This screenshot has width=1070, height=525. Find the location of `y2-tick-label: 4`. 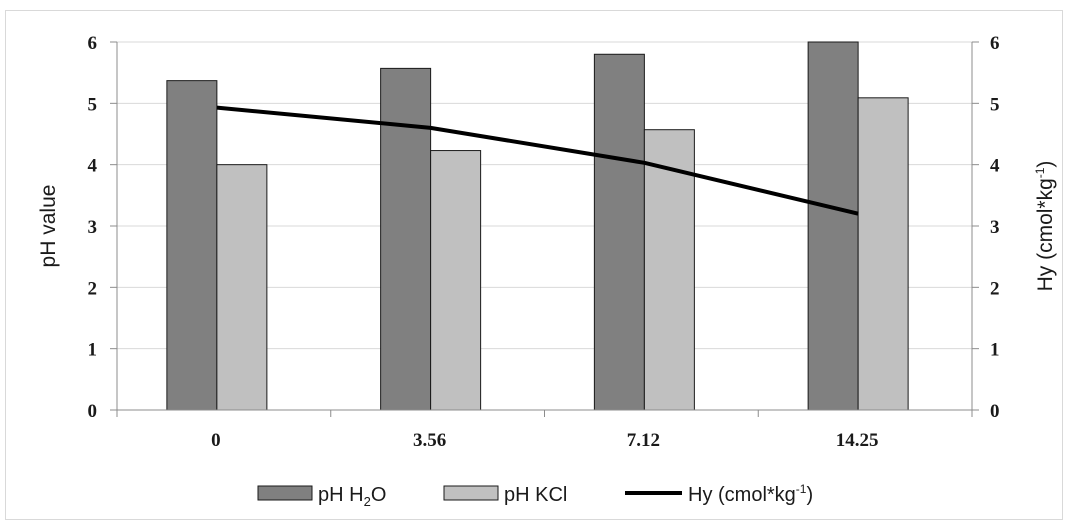

y2-tick-label: 4 is located at coordinates (995, 166).